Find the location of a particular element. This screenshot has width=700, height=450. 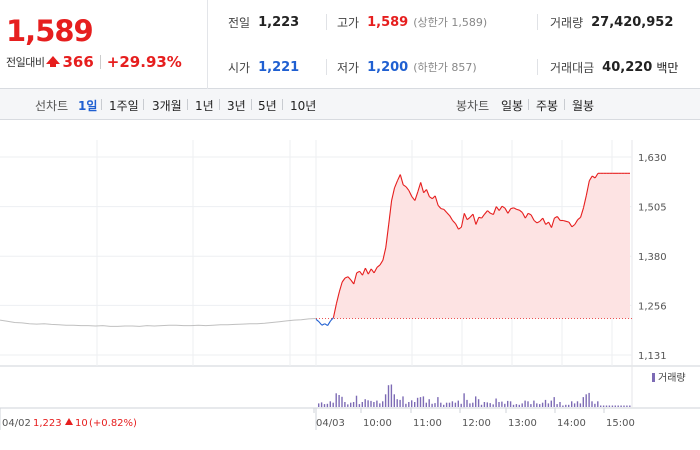

tab-1y: 1년 is located at coordinates (204, 106).